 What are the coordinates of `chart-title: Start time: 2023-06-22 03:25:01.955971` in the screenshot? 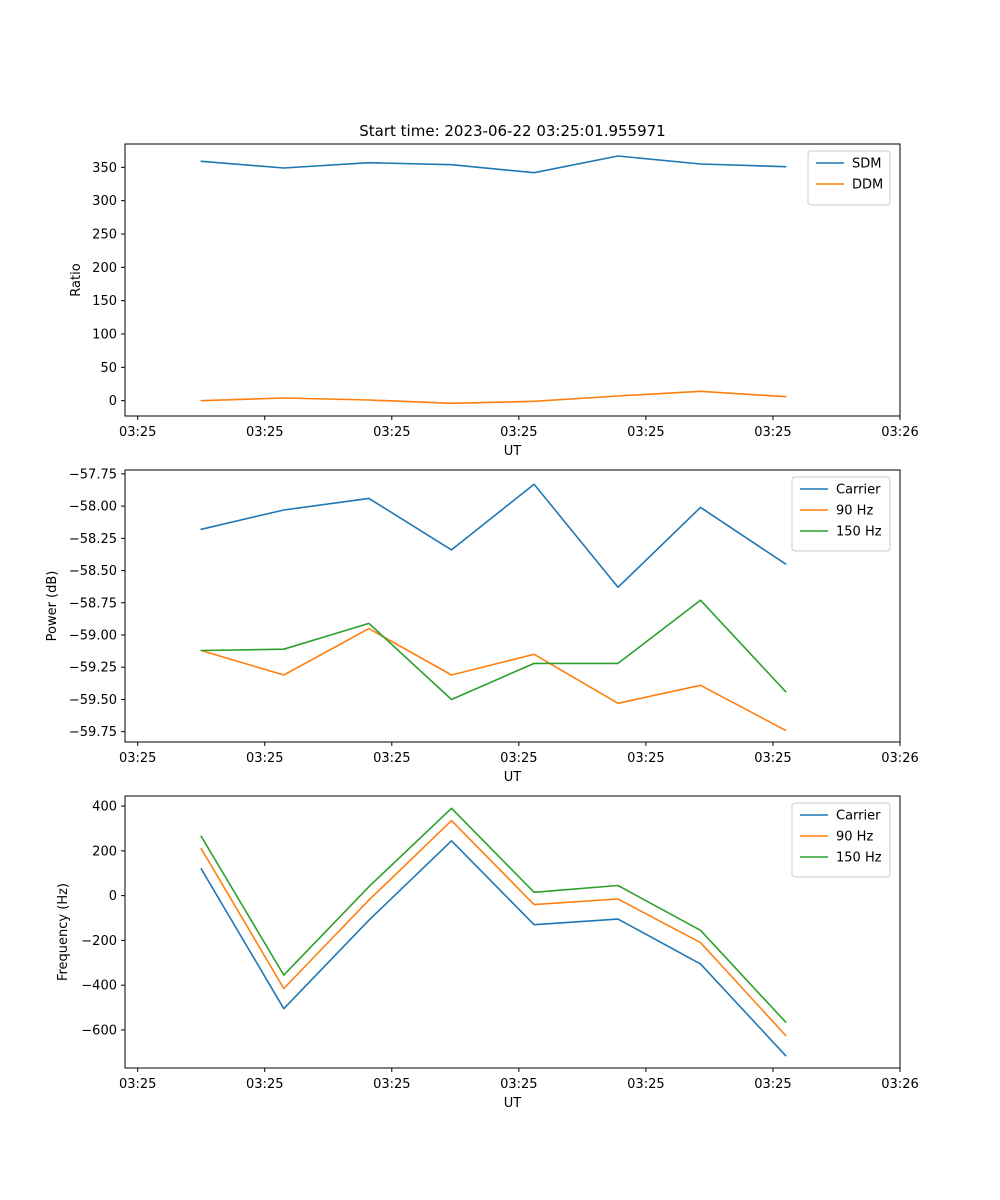 It's located at (512, 131).